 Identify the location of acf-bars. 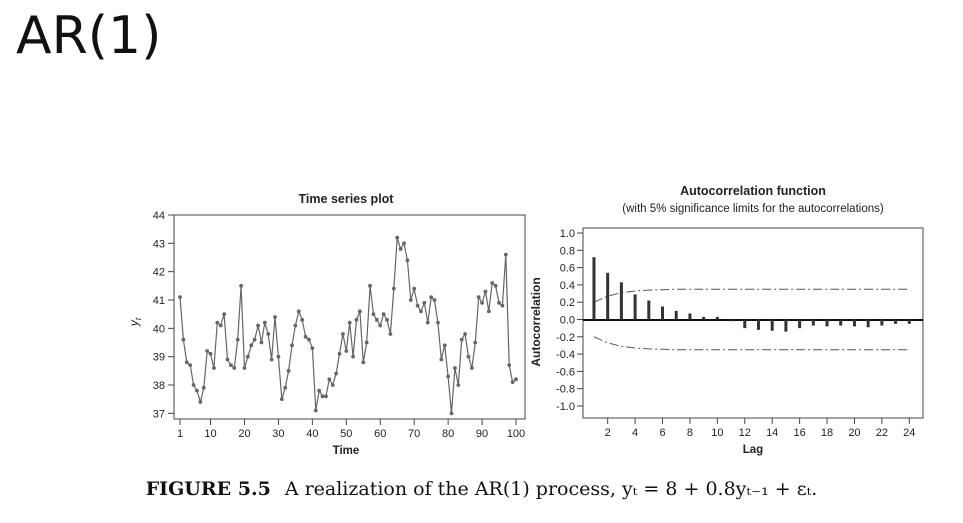
(751, 294).